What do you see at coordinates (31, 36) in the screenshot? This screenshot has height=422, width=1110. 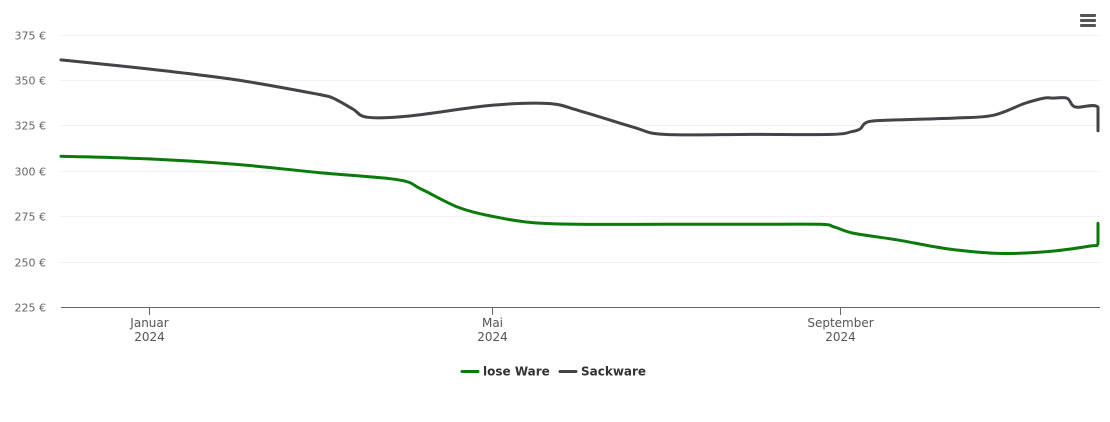 I see `y-tick-label: 375 €` at bounding box center [31, 36].